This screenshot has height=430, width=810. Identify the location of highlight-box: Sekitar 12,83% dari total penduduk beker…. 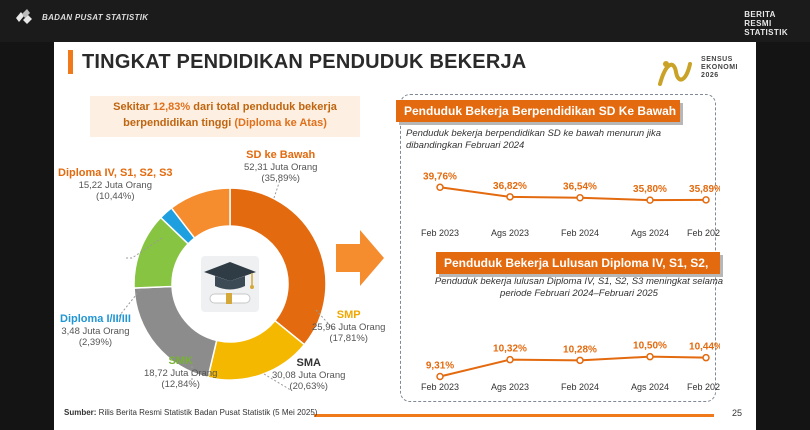
(225, 116).